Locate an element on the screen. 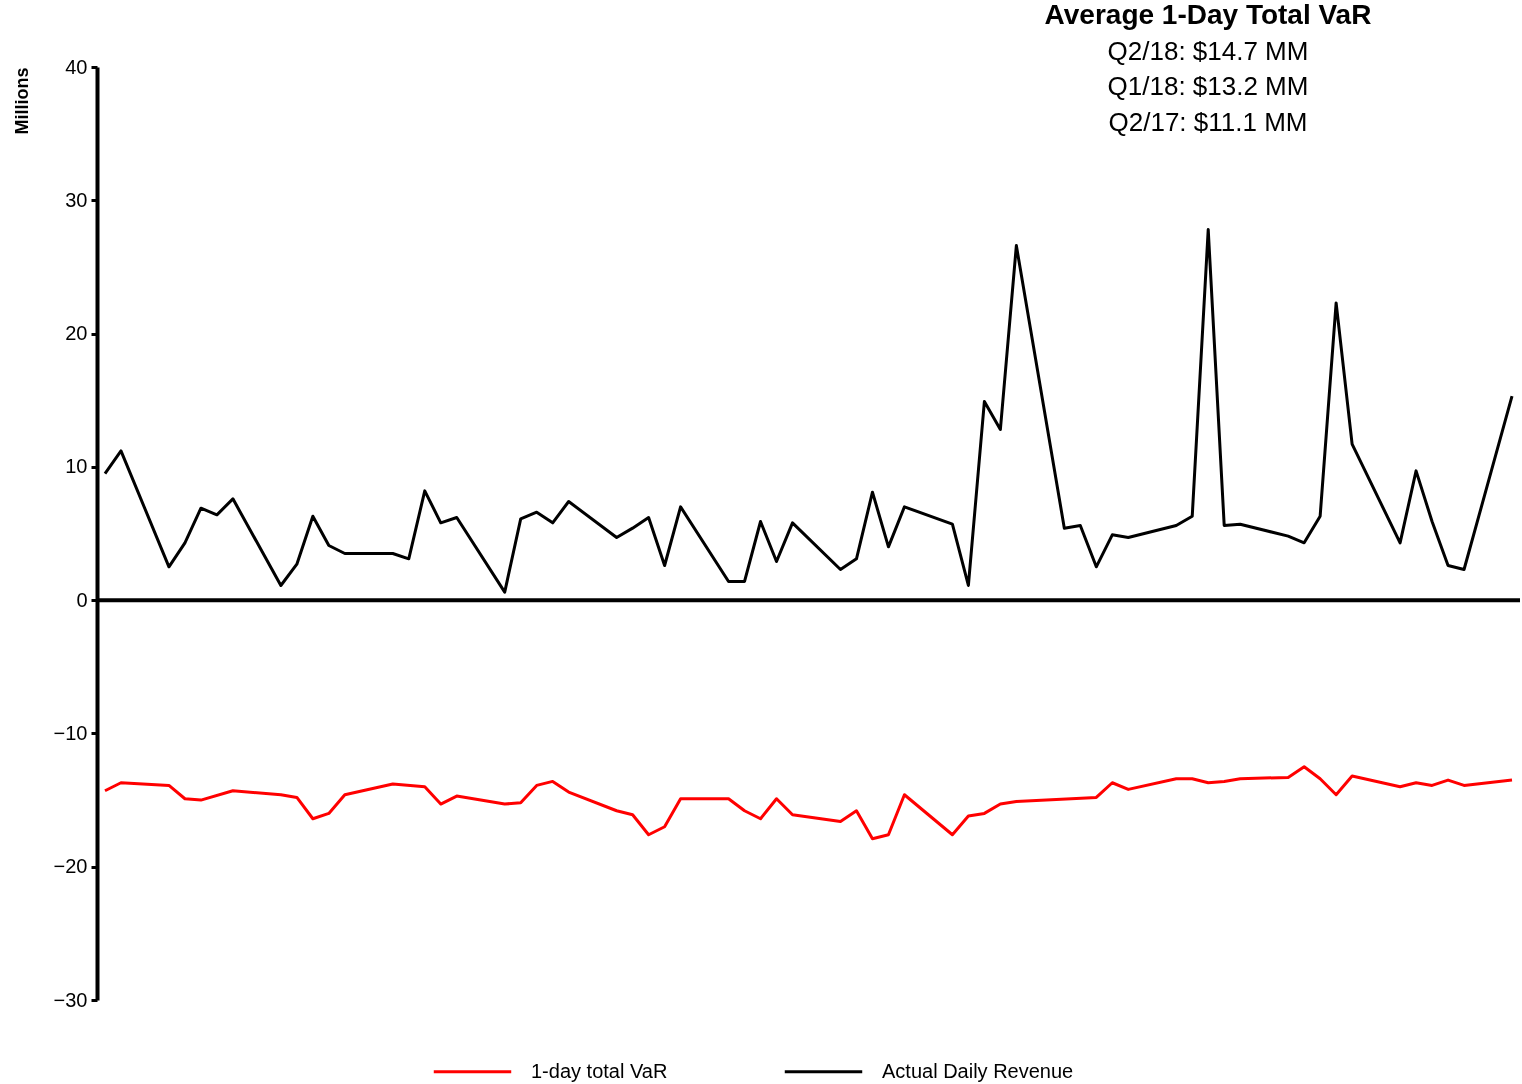 The height and width of the screenshot is (1084, 1522). text: Average 1-Day Total VaR is located at coordinates (1208, 15).